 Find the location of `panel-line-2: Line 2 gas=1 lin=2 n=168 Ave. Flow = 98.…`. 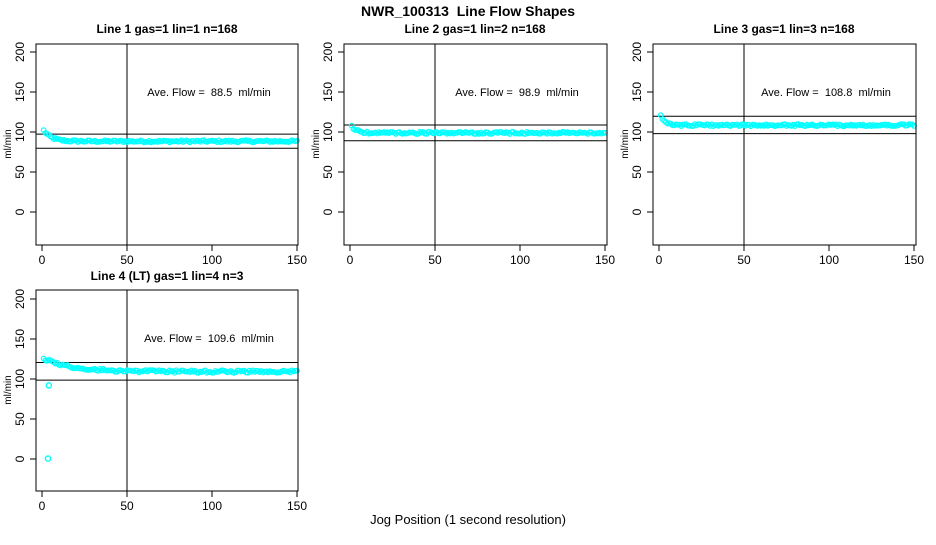

panel-line-2: Line 2 gas=1 lin=2 n=168 Ave. Flow = 98.… is located at coordinates (463, 144).